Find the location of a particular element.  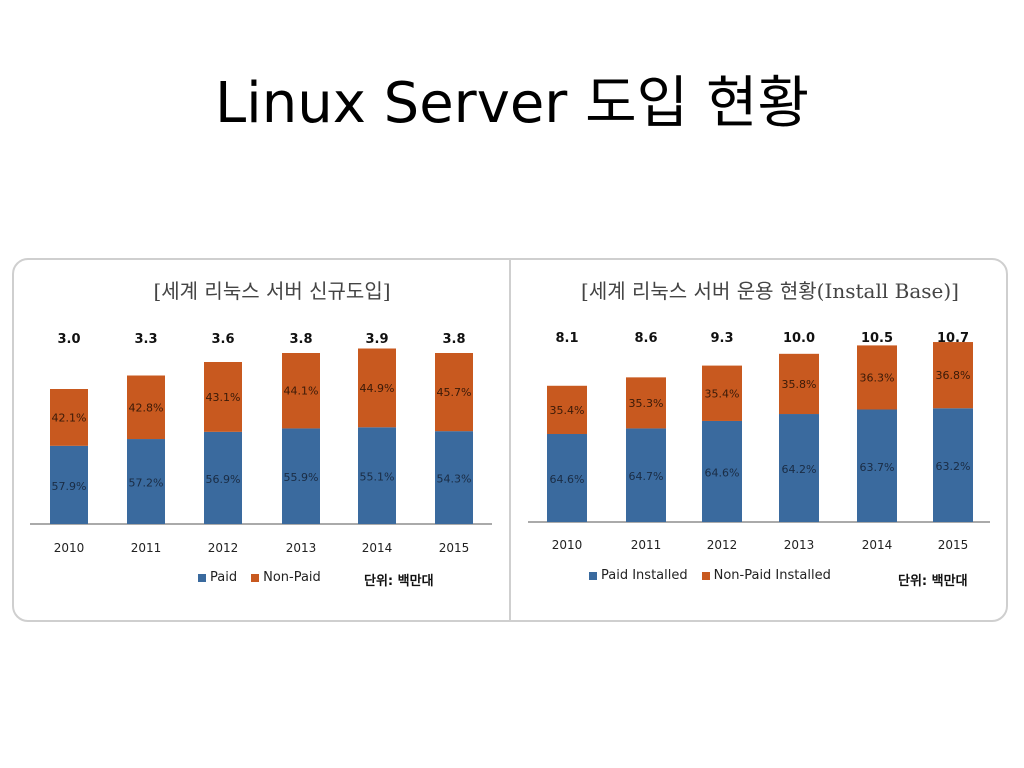

chart-1-paid-label-2012: 56.9% is located at coordinates (223, 479).